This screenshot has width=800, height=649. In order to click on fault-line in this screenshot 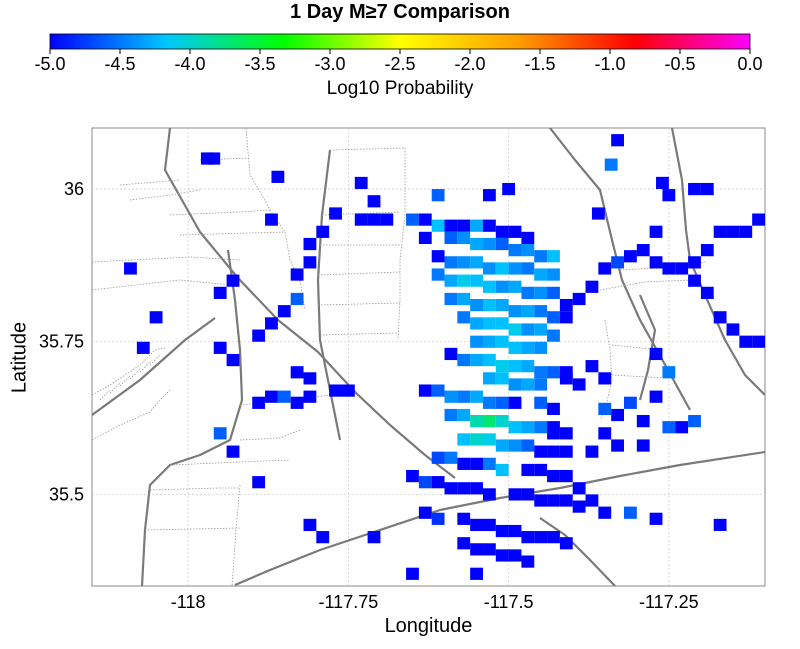, I will do `click(154, 366)`.